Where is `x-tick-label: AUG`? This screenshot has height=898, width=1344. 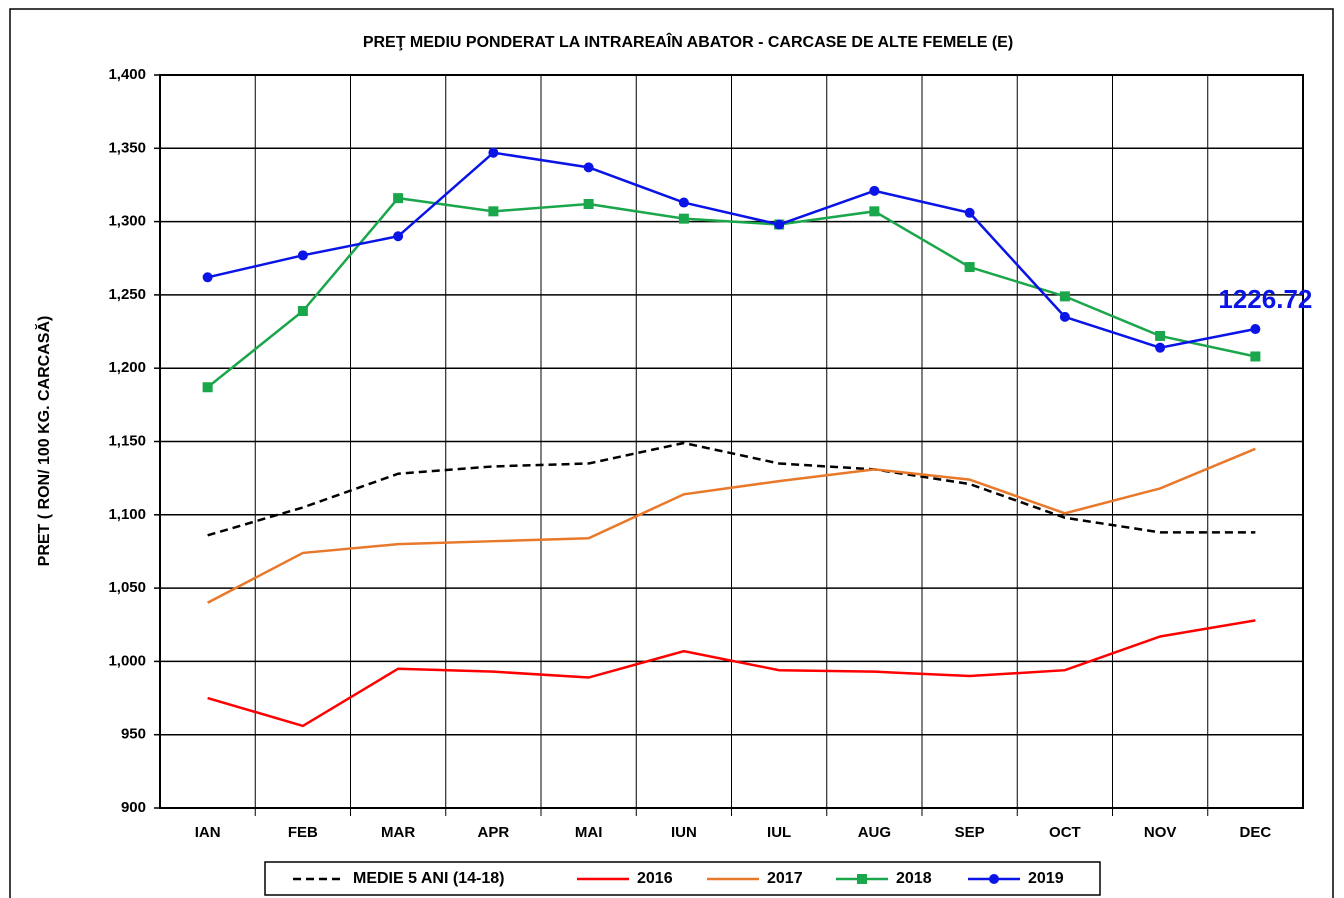 x-tick-label: AUG is located at coordinates (874, 832).